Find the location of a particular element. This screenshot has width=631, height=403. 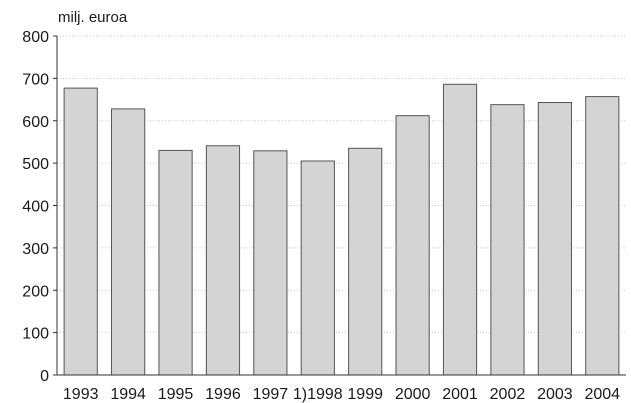

bar-1997 is located at coordinates (270, 263).